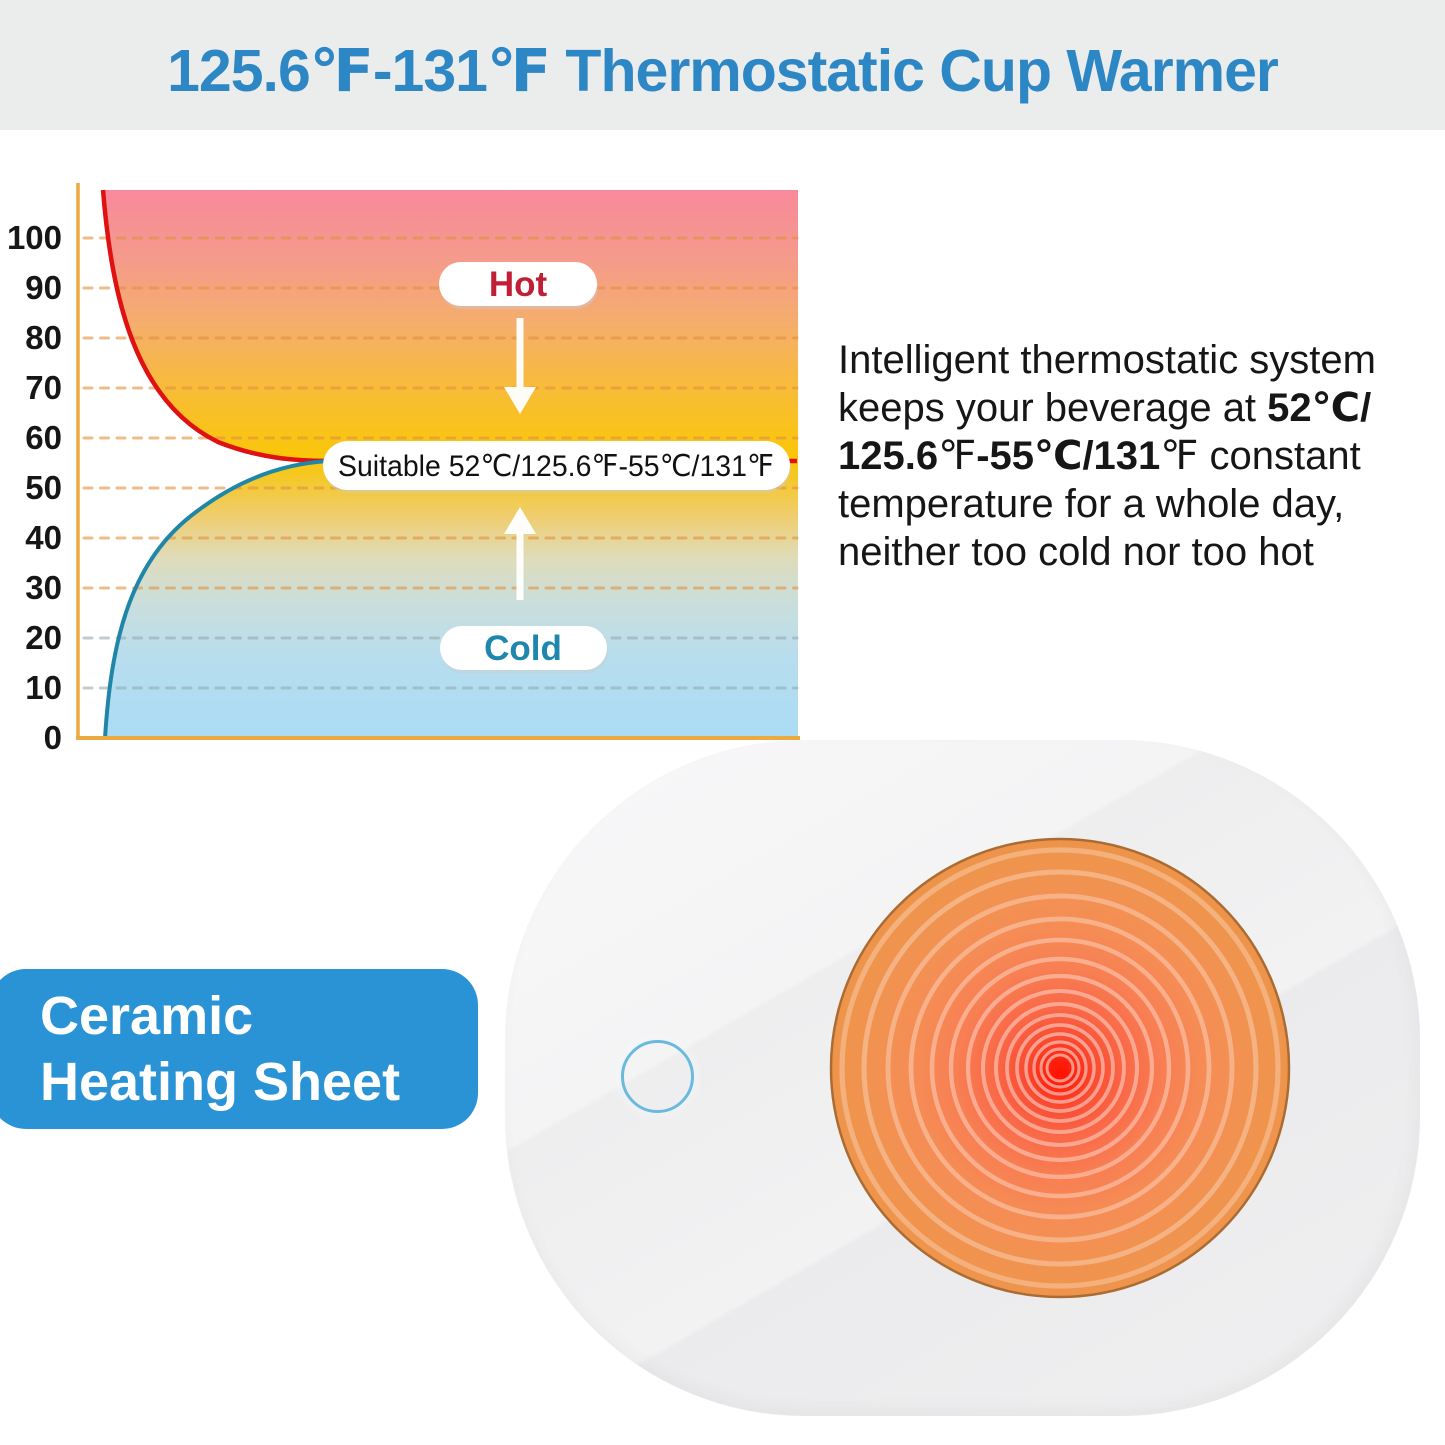 This screenshot has width=1445, height=1445. I want to click on heater-ring, so click(1060, 1068).